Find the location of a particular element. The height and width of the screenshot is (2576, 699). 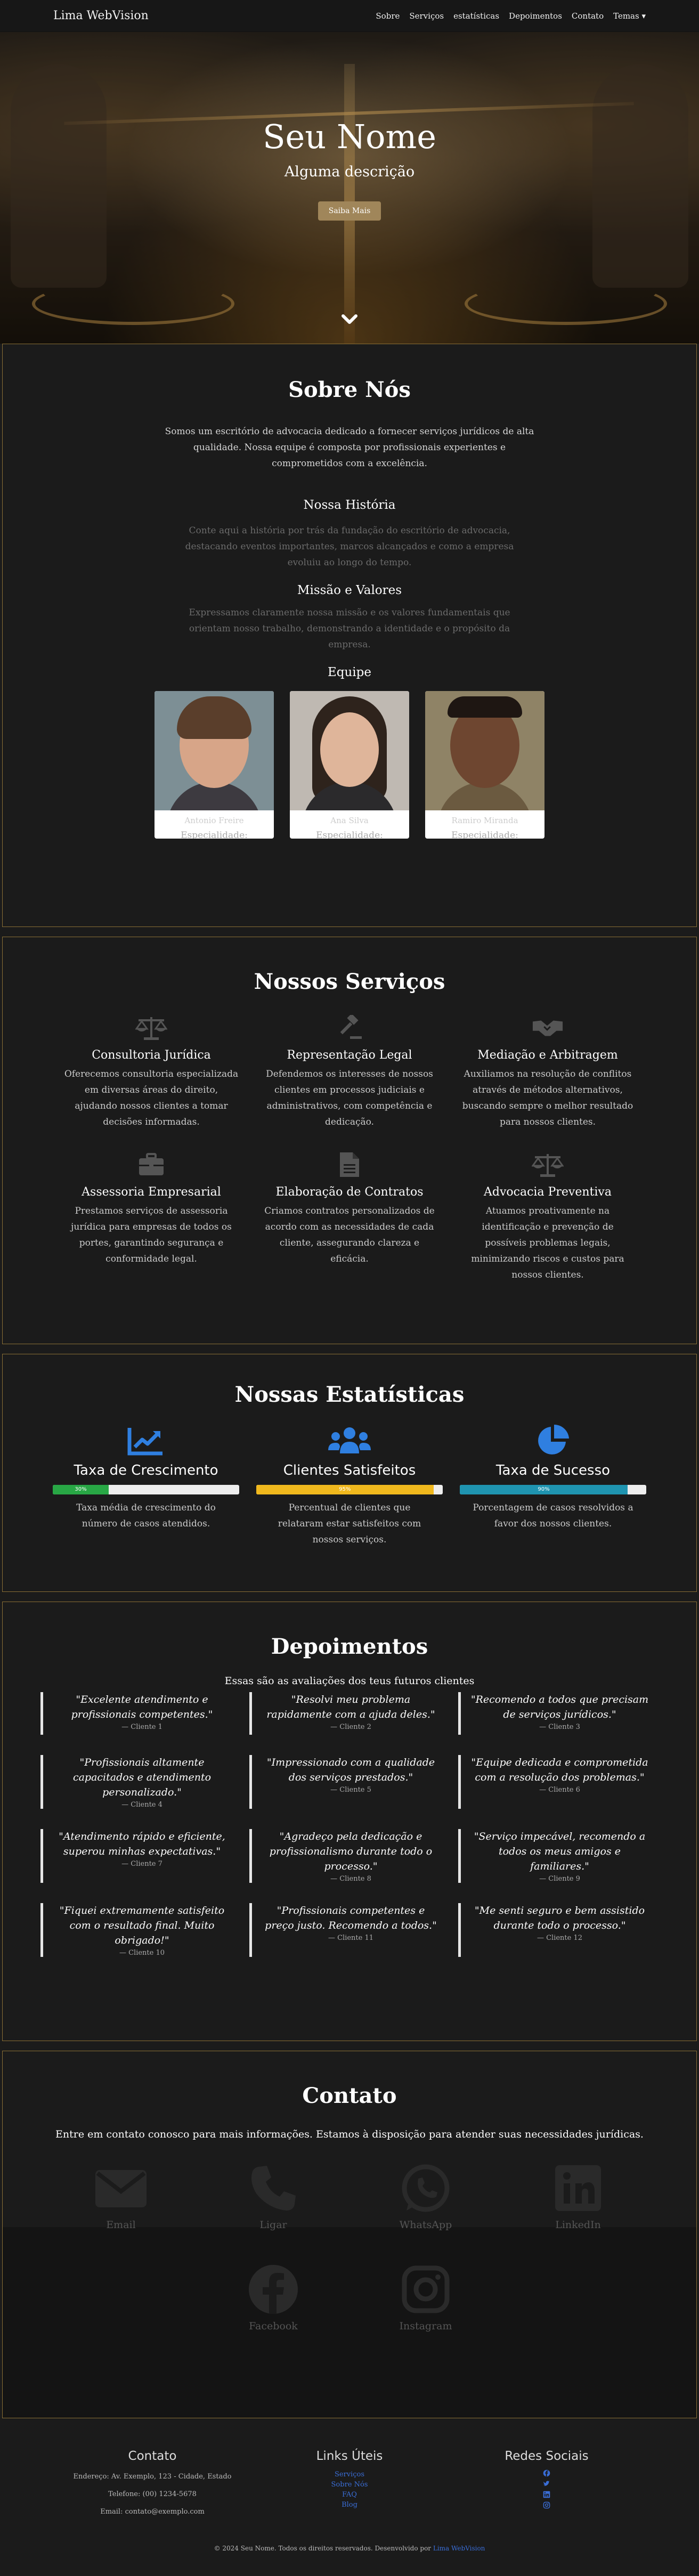

document-icon is located at coordinates (349, 1164).